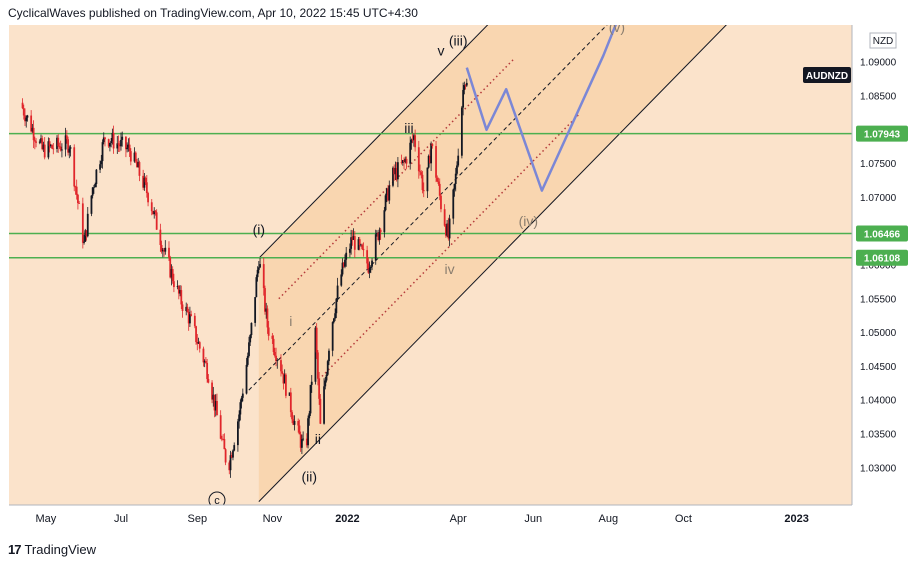 The height and width of the screenshot is (568, 924). Describe the element at coordinates (462, 516) in the screenshot. I see `time-axis` at that location.